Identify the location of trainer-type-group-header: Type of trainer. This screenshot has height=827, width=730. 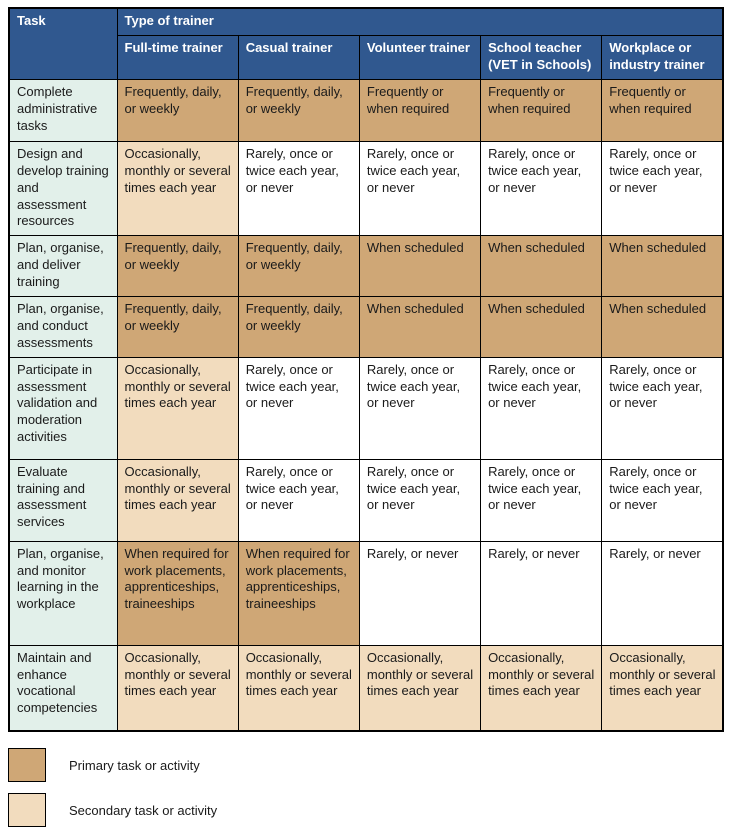
(420, 21).